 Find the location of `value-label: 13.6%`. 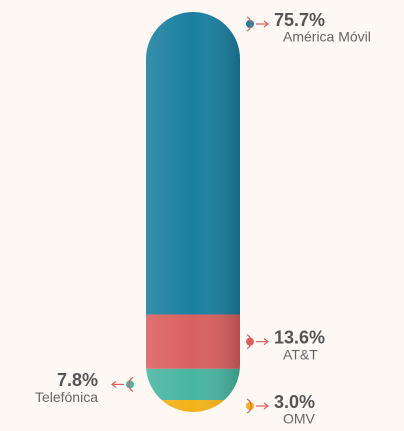

value-label: 13.6% is located at coordinates (299, 337).